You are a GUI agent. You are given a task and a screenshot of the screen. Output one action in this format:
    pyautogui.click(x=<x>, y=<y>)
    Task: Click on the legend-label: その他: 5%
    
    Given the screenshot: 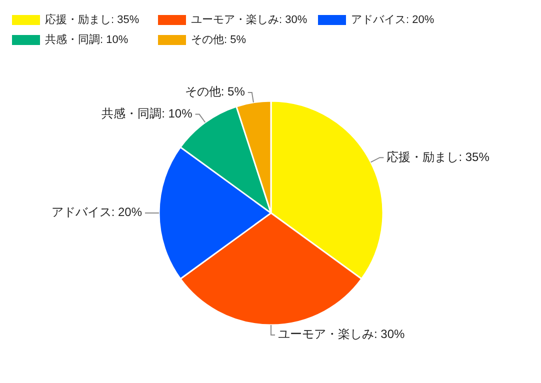 What is the action you would take?
    pyautogui.click(x=218, y=40)
    